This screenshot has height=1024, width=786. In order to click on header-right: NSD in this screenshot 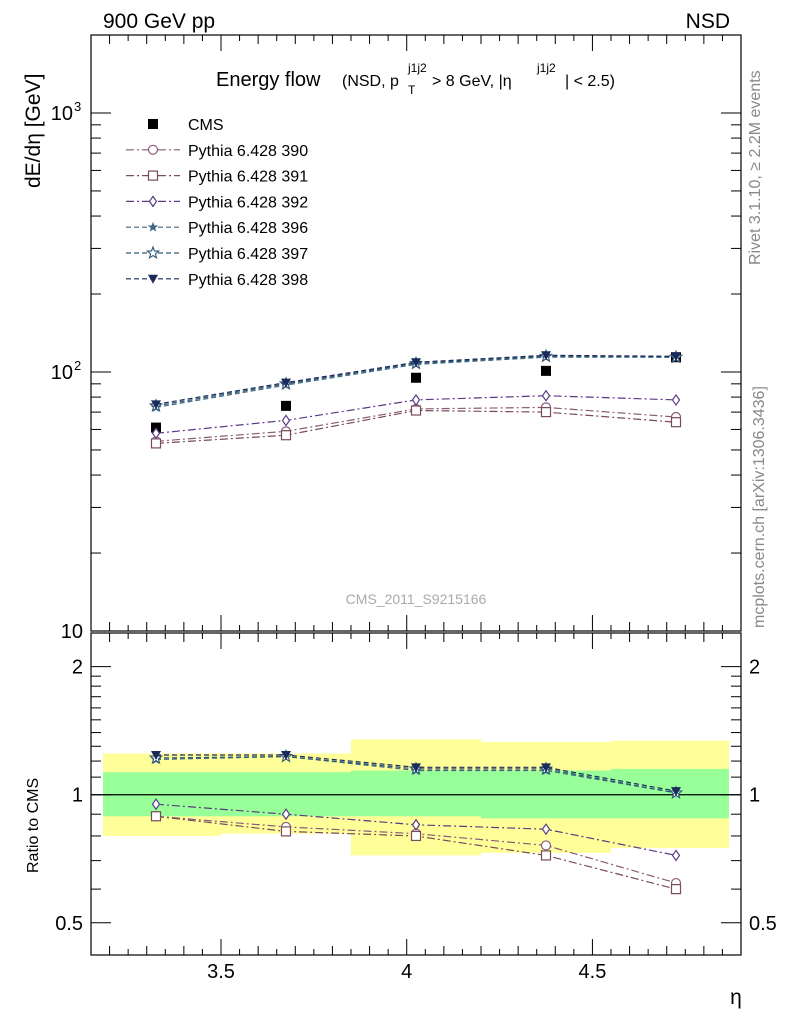, I will do `click(708, 21)`.